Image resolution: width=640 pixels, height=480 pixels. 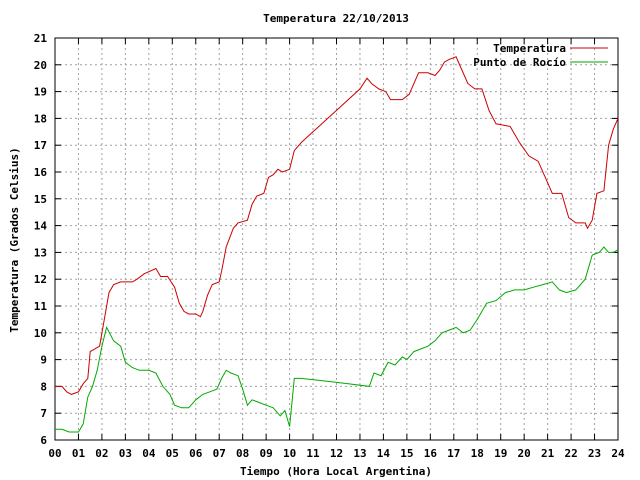 What do you see at coordinates (500, 453) in the screenshot?
I see `x-tick-label: 19` at bounding box center [500, 453].